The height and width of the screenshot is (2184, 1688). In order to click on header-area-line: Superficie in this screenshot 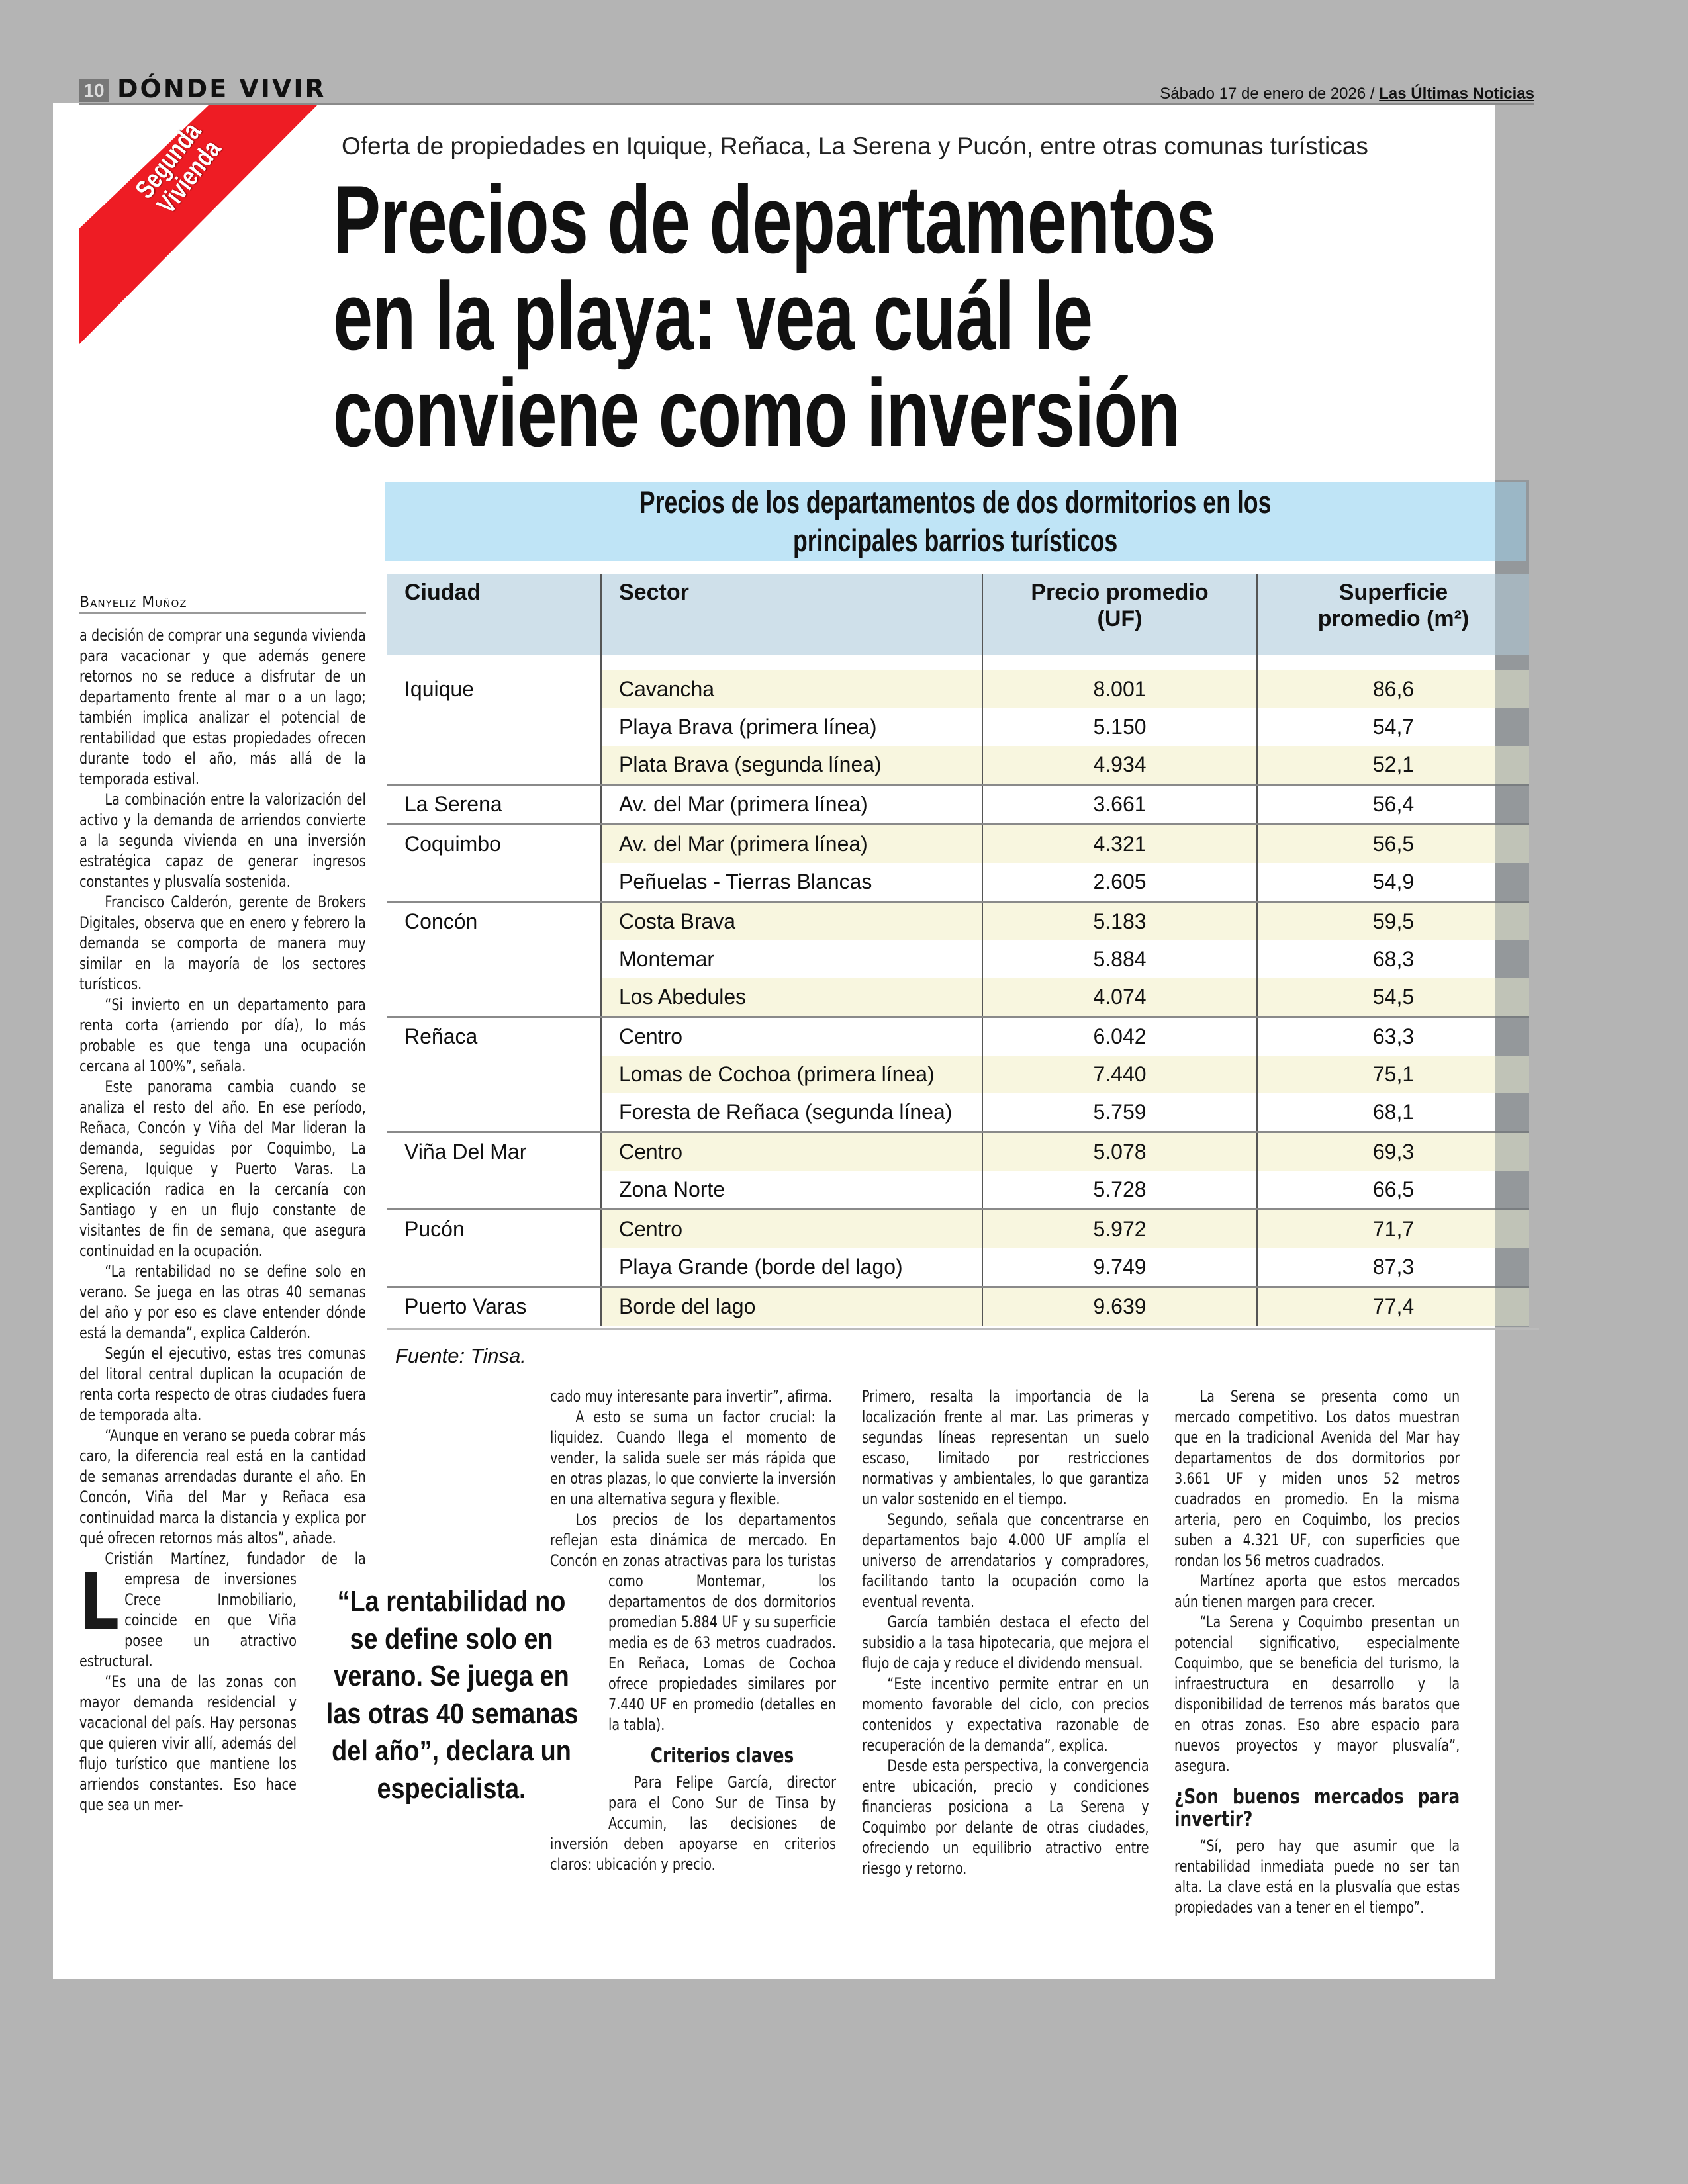, I will do `click(1393, 592)`.